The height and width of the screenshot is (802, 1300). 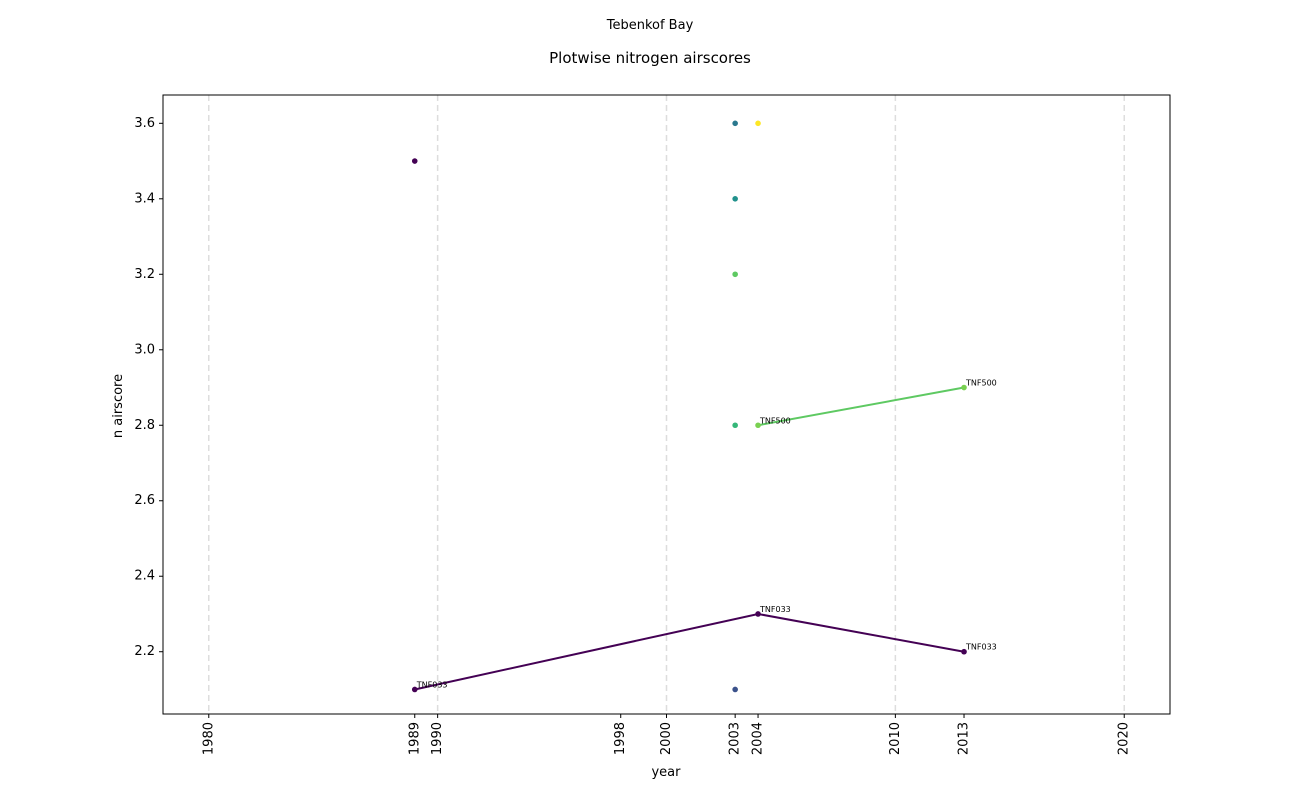 What do you see at coordinates (144, 425) in the screenshot?
I see `y-tick-label: 2.8` at bounding box center [144, 425].